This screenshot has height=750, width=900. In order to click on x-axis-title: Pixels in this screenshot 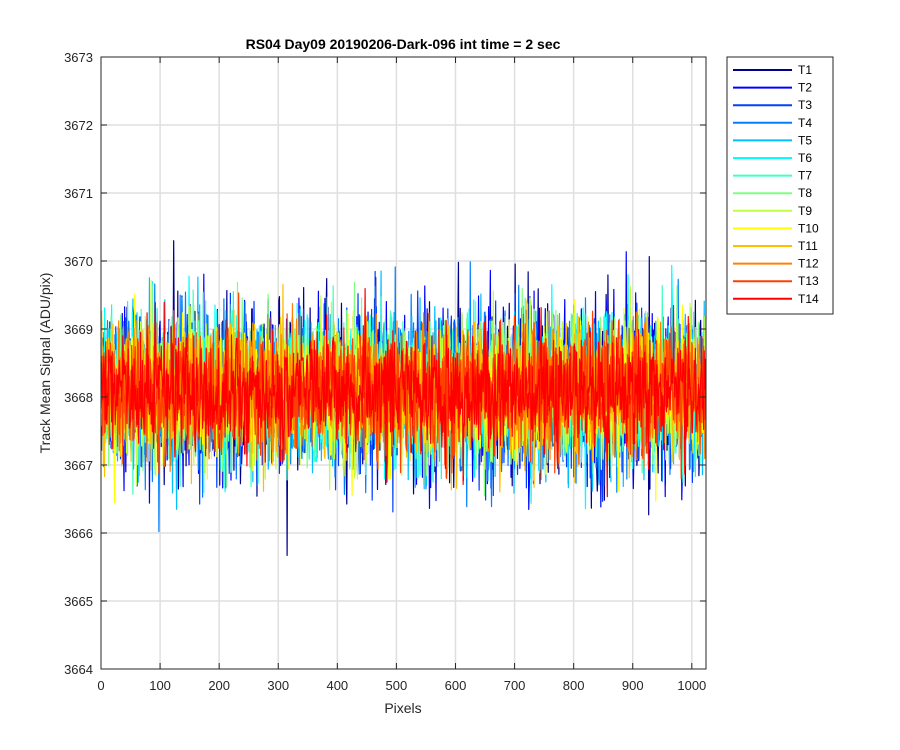, I will do `click(402, 708)`.